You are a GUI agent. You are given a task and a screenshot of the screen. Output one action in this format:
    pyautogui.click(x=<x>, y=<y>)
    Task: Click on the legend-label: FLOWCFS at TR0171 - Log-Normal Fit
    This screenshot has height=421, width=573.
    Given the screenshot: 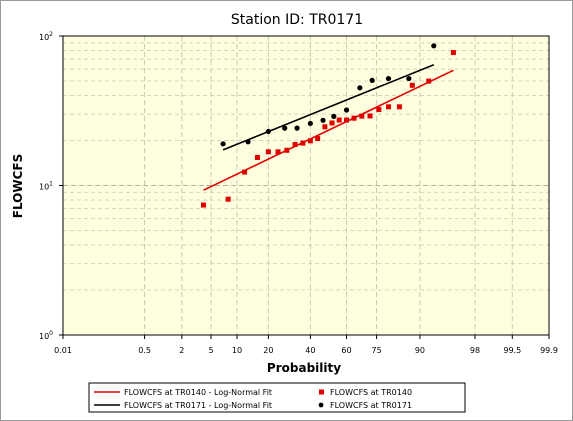 What is the action you would take?
    pyautogui.click(x=198, y=405)
    